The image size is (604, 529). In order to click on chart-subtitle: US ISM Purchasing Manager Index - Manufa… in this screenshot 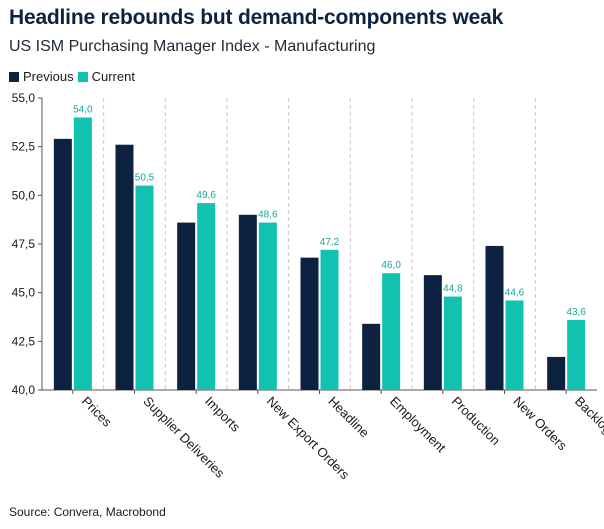, I will do `click(192, 46)`.